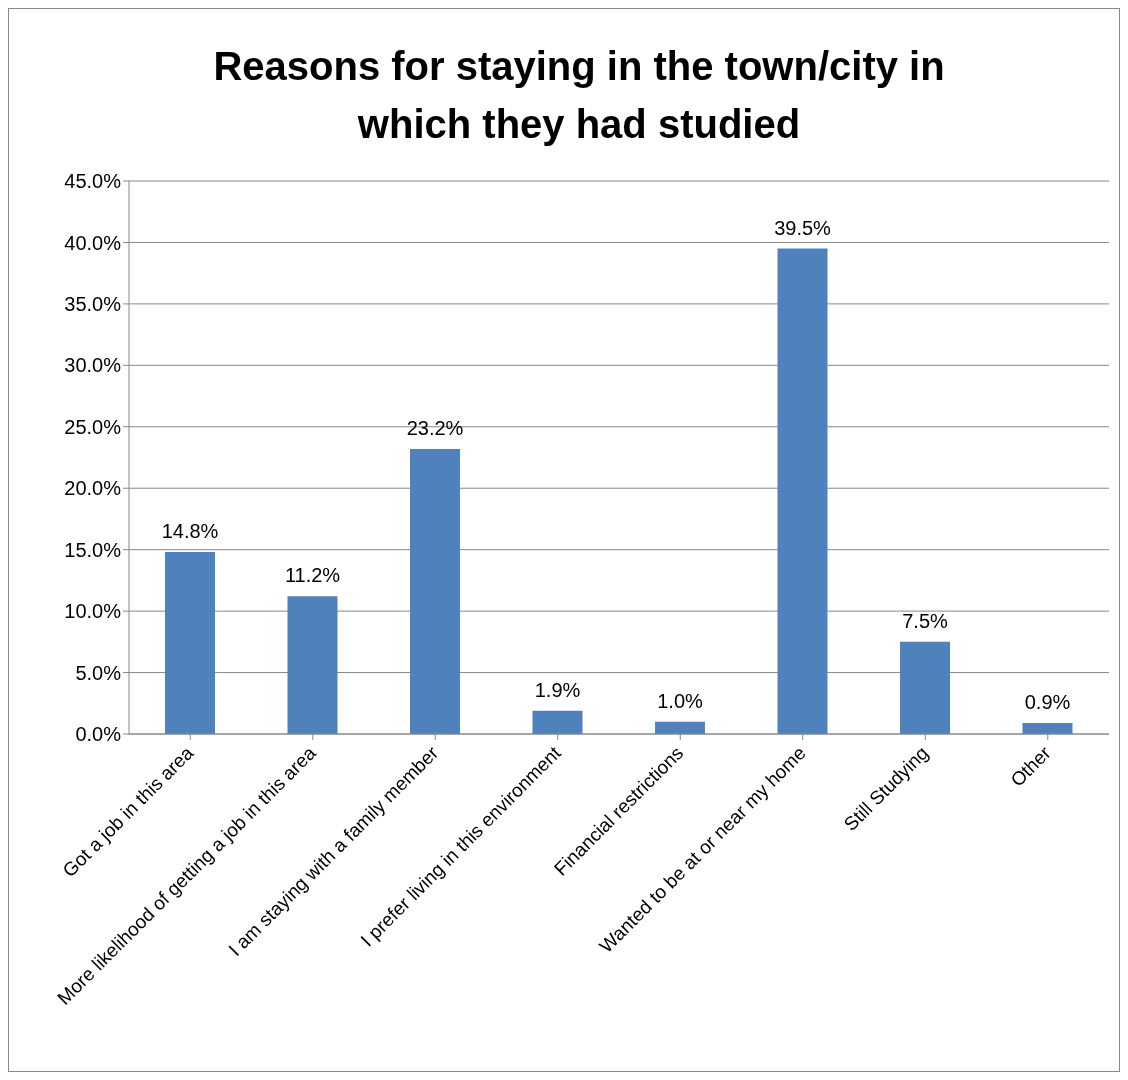  What do you see at coordinates (435, 427) in the screenshot?
I see `data-label: 23.2%` at bounding box center [435, 427].